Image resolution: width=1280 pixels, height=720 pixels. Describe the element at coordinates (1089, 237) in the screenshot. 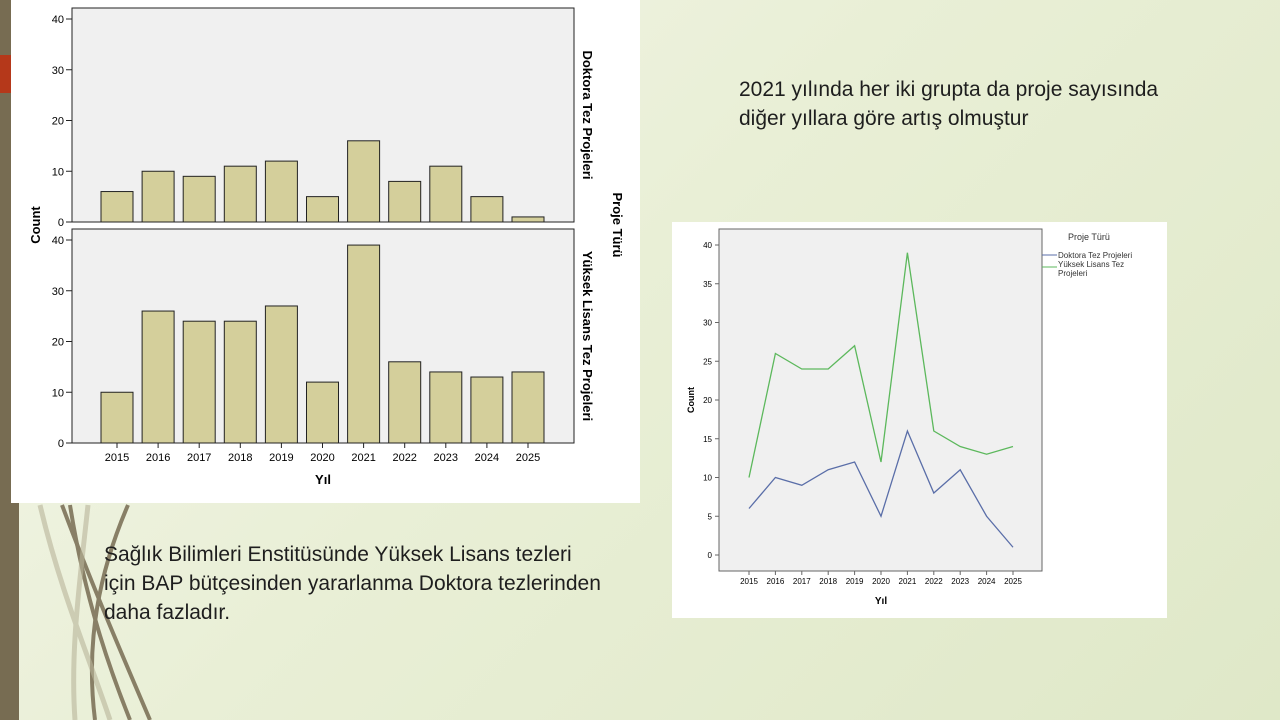

I see `legend-title: Proje Türü` at that location.